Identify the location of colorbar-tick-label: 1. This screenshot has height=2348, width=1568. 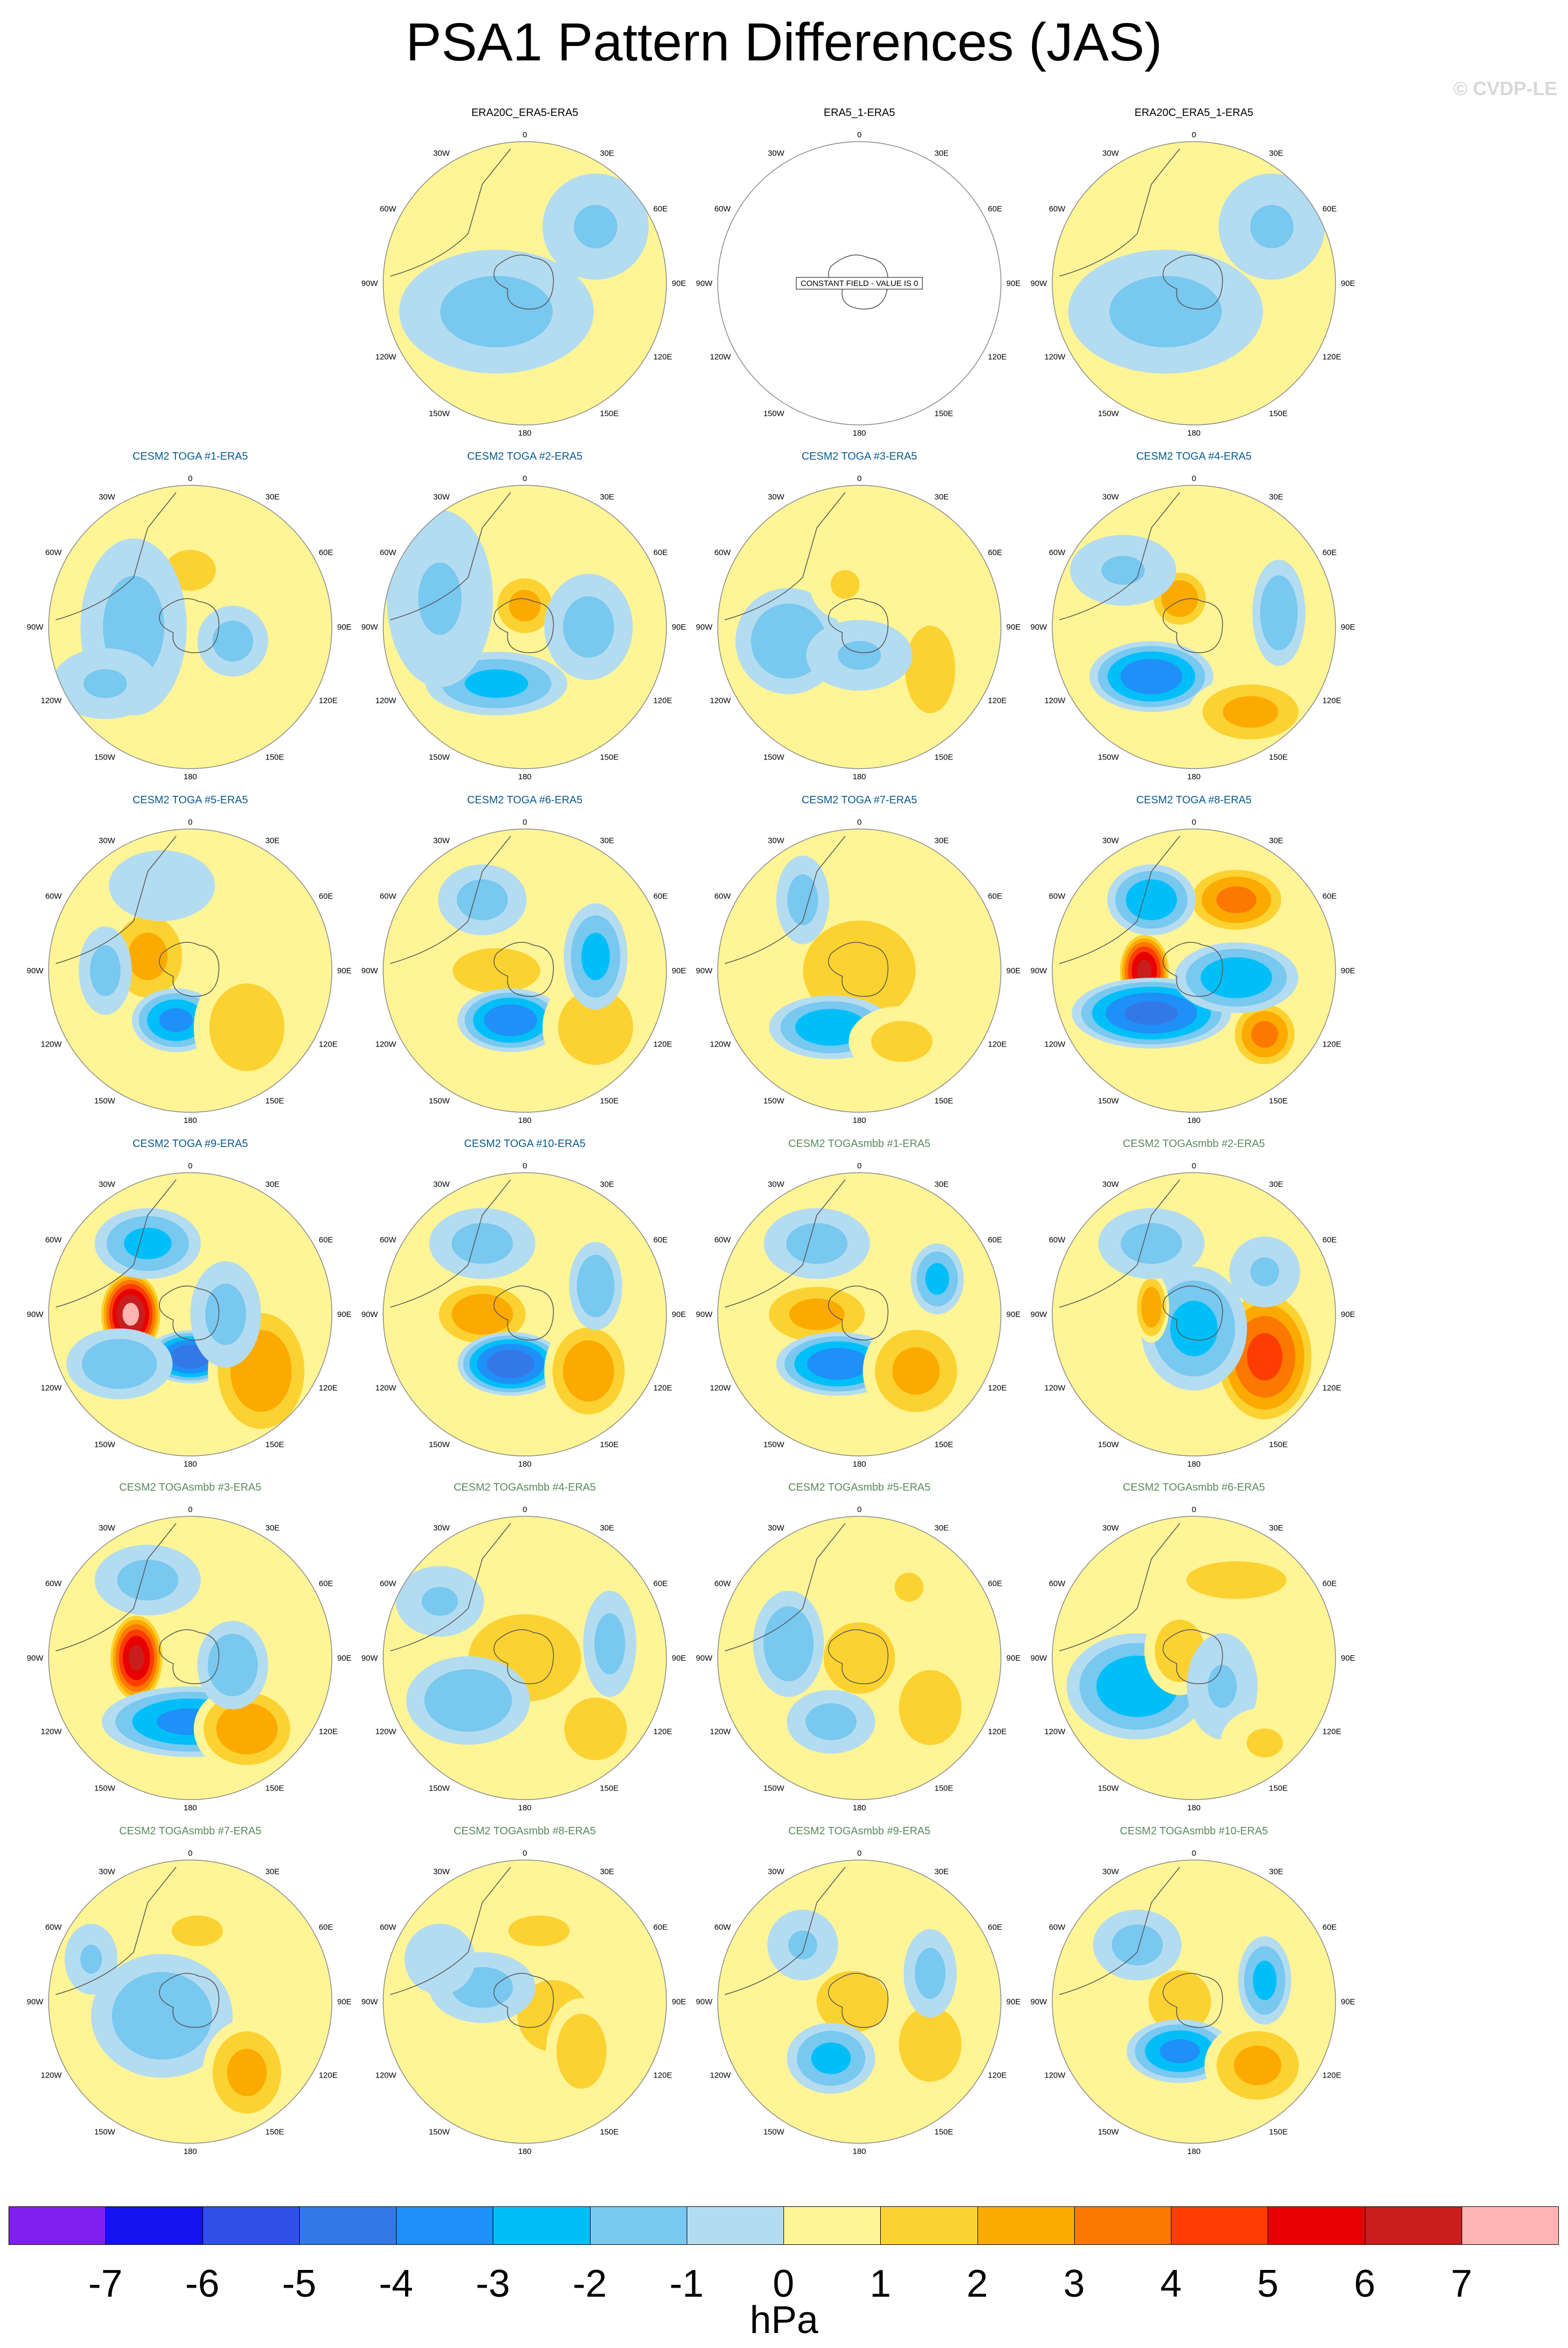
(880, 2283).